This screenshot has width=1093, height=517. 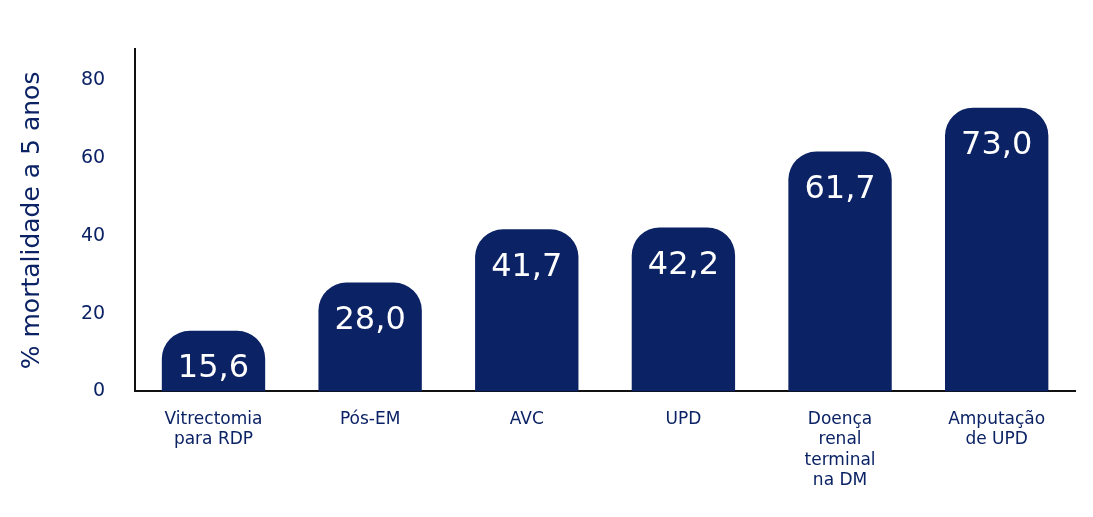 I want to click on y-axis-title: % mortalidade a 5 anos, so click(x=30, y=220).